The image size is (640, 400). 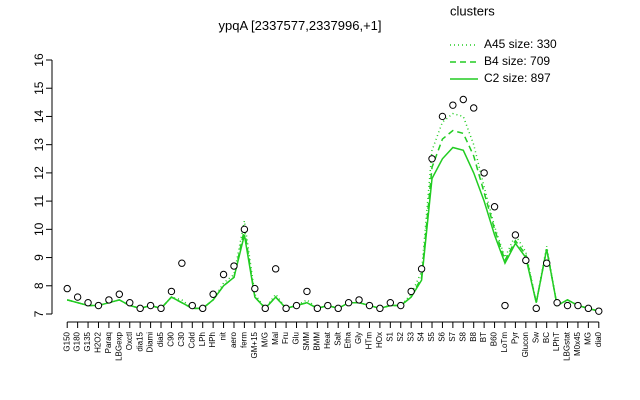 What do you see at coordinates (39, 285) in the screenshot?
I see `y-tick-label: 8` at bounding box center [39, 285].